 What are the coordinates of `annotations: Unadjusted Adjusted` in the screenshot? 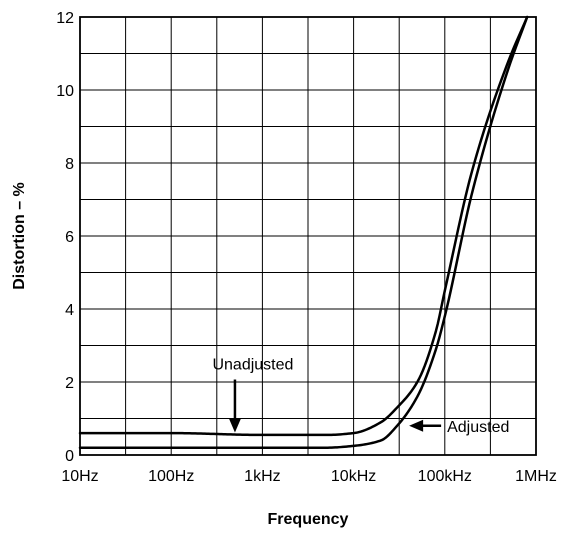 It's located at (360, 396).